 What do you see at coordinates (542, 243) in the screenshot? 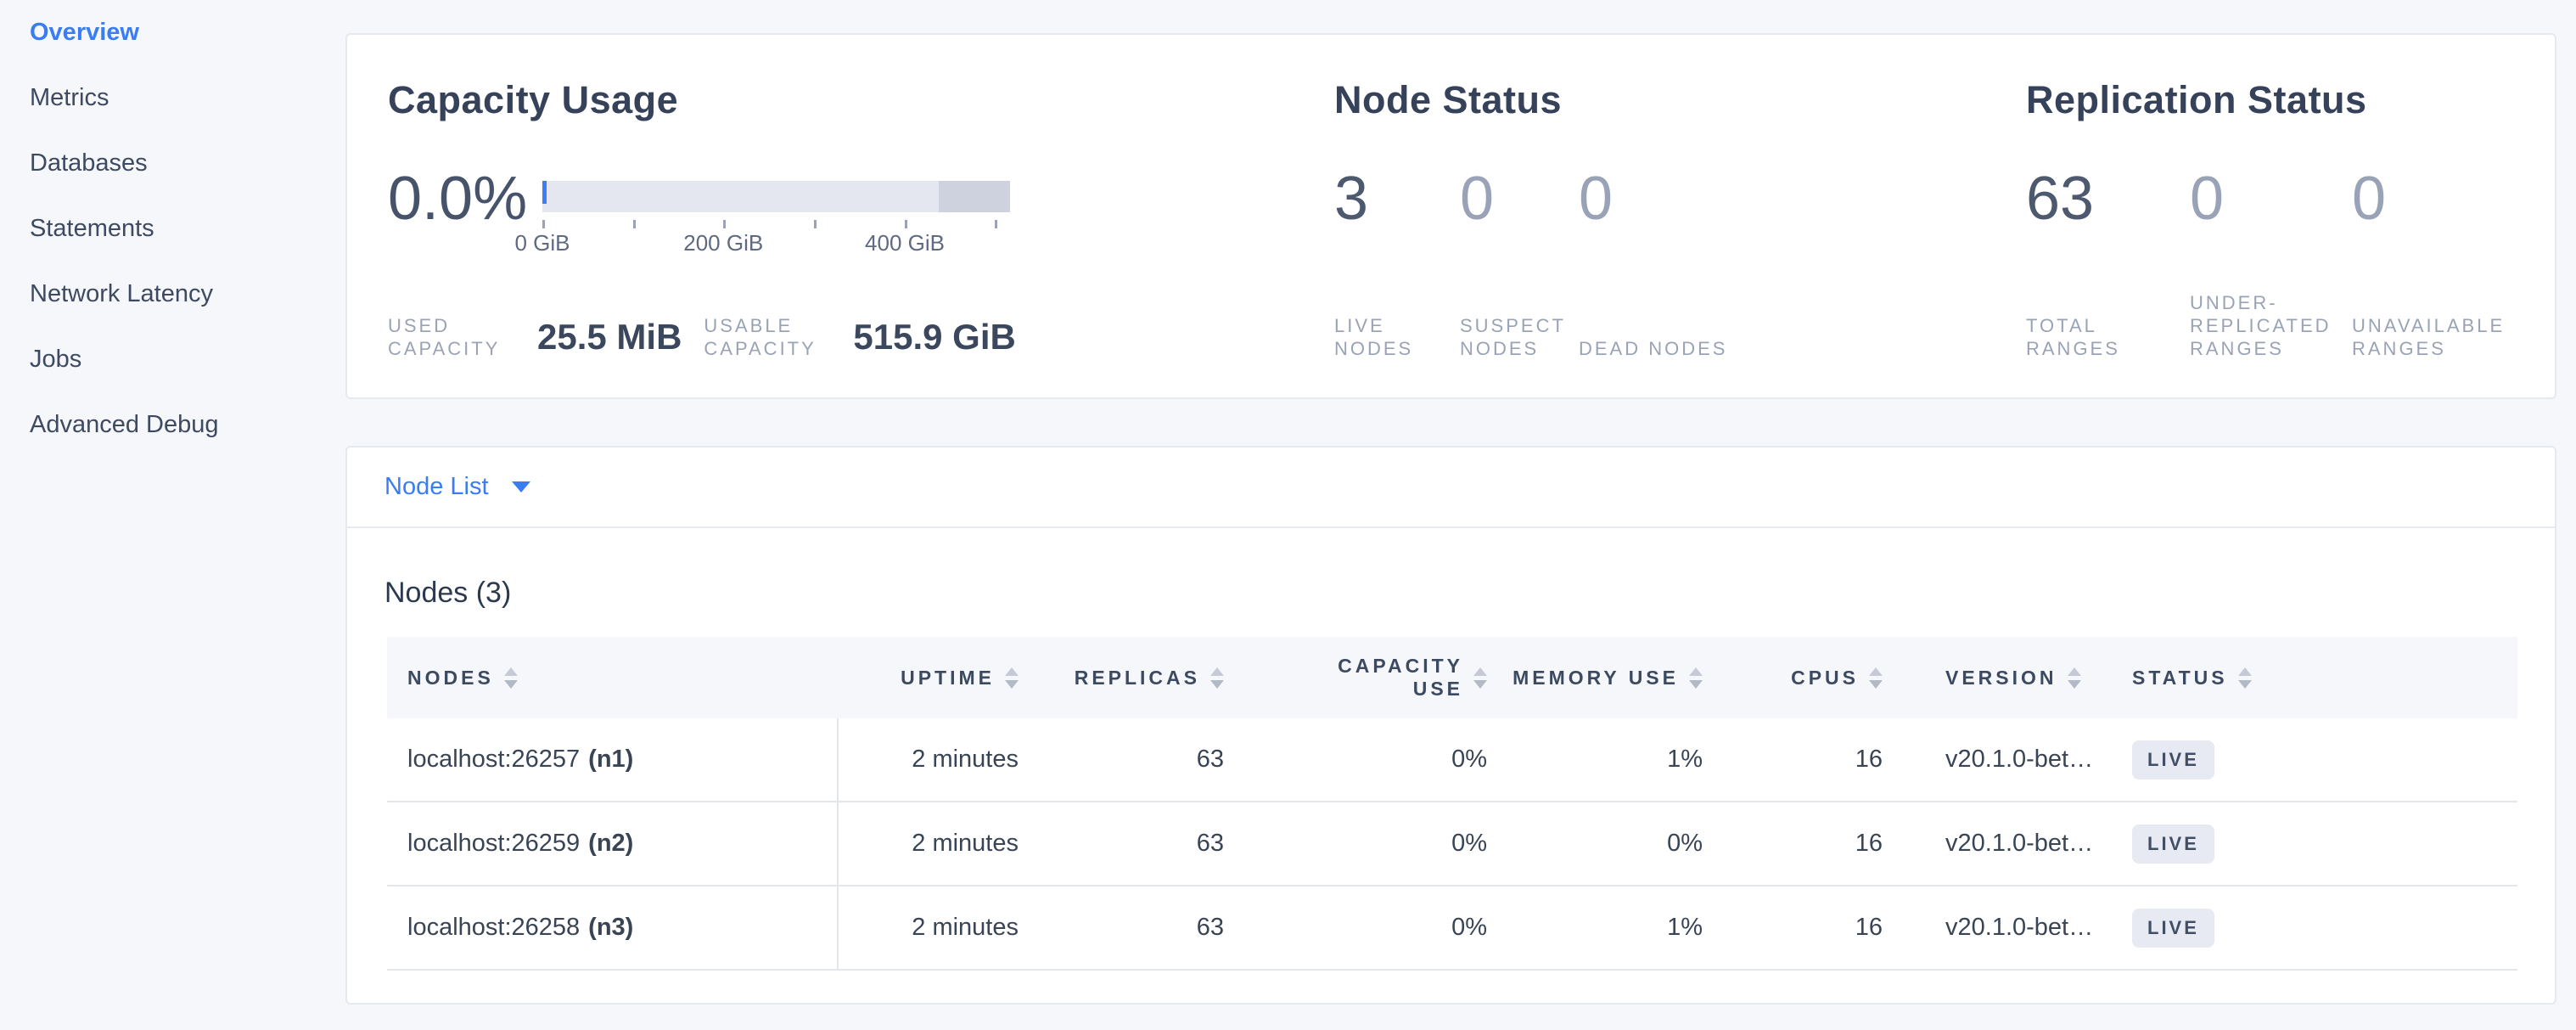
I see `axis-label-0: 0 GiB` at bounding box center [542, 243].